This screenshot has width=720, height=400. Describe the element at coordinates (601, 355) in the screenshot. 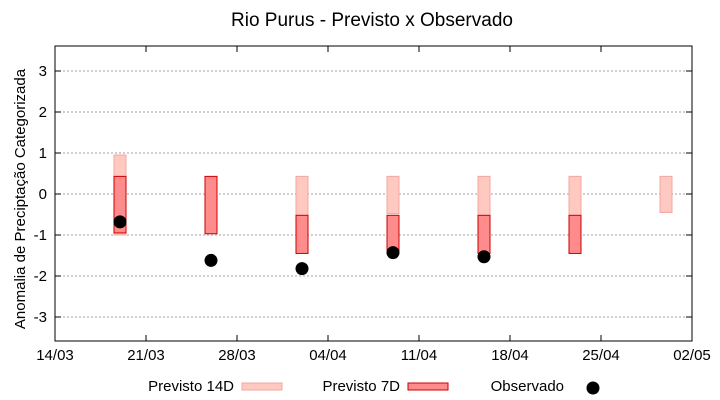

I see `x-tick-label: 25/04` at that location.